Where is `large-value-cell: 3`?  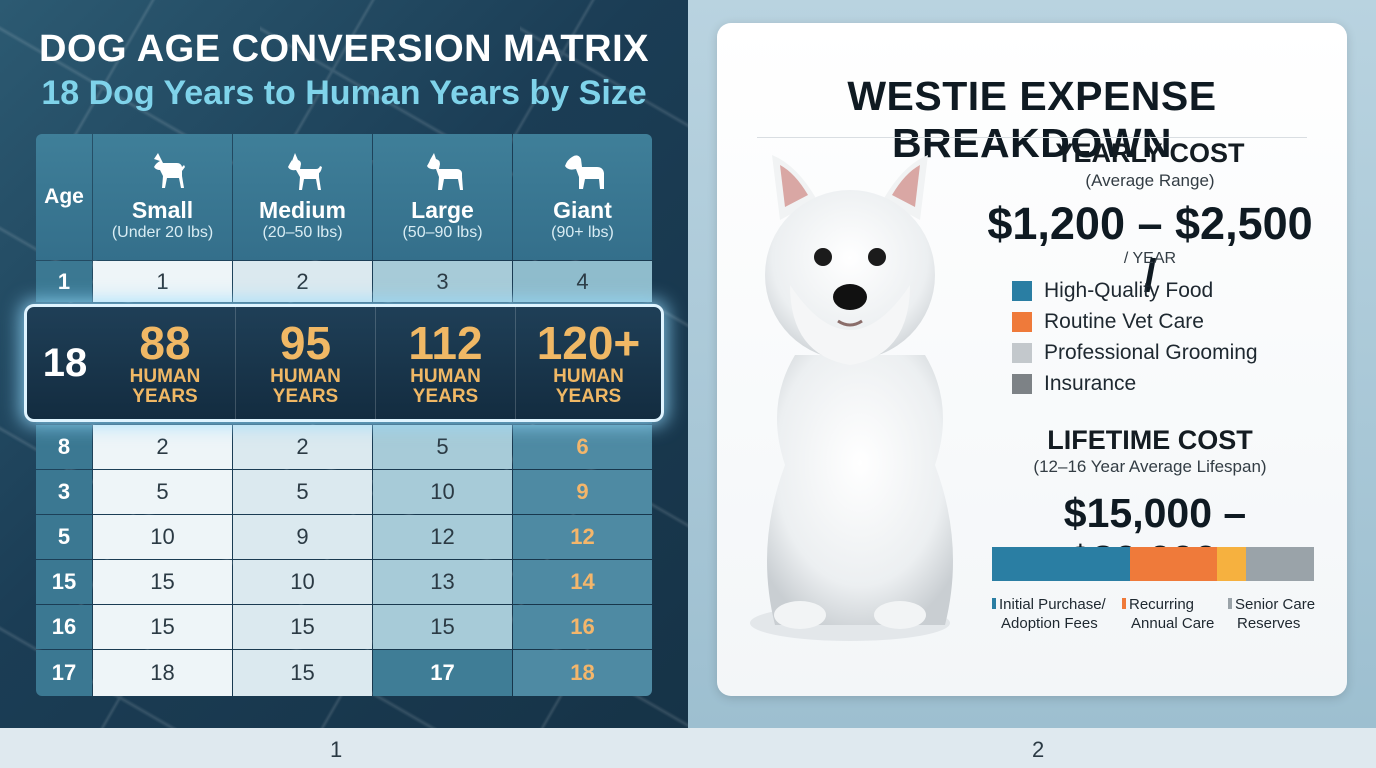
large-value-cell: 3 is located at coordinates (442, 281).